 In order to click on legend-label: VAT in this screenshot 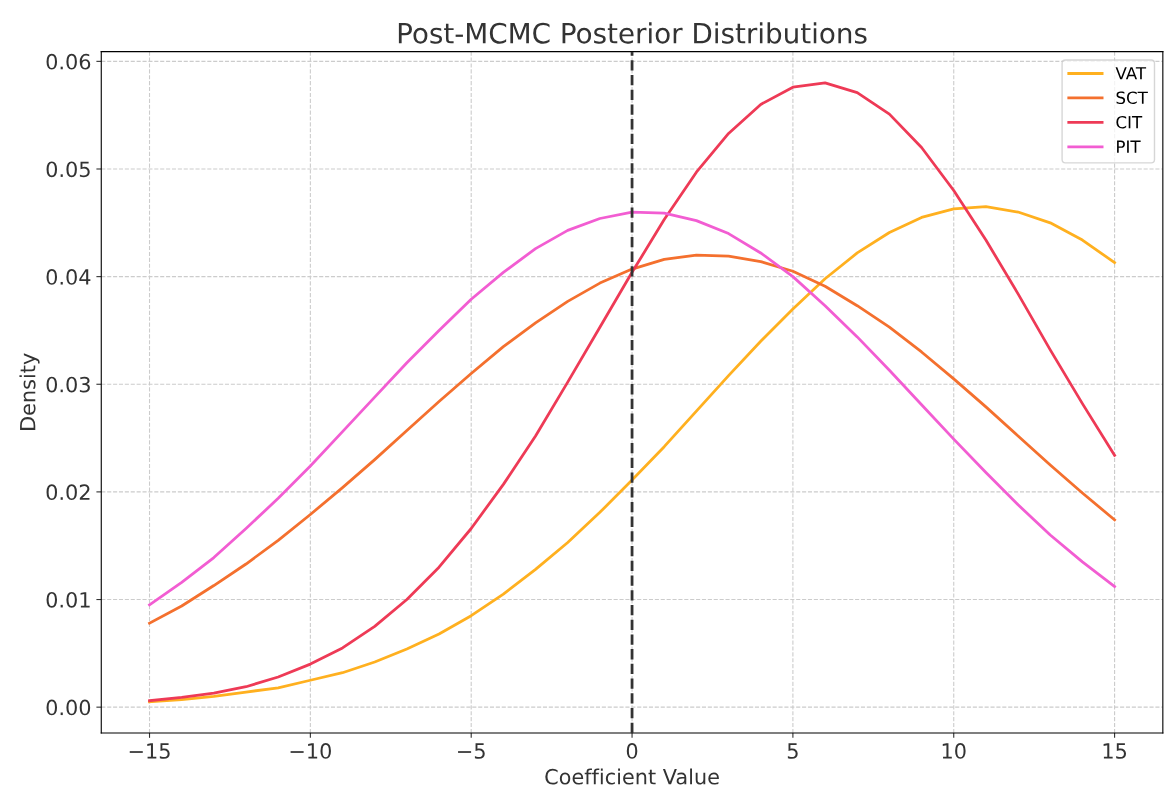, I will do `click(1131, 73)`.